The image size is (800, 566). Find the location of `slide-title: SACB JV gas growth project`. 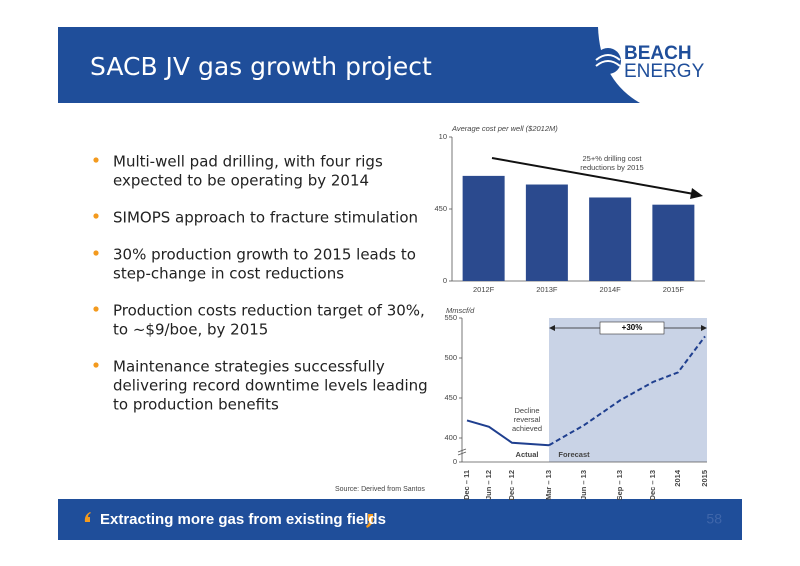

slide-title: SACB JV gas growth project is located at coordinates (261, 66).